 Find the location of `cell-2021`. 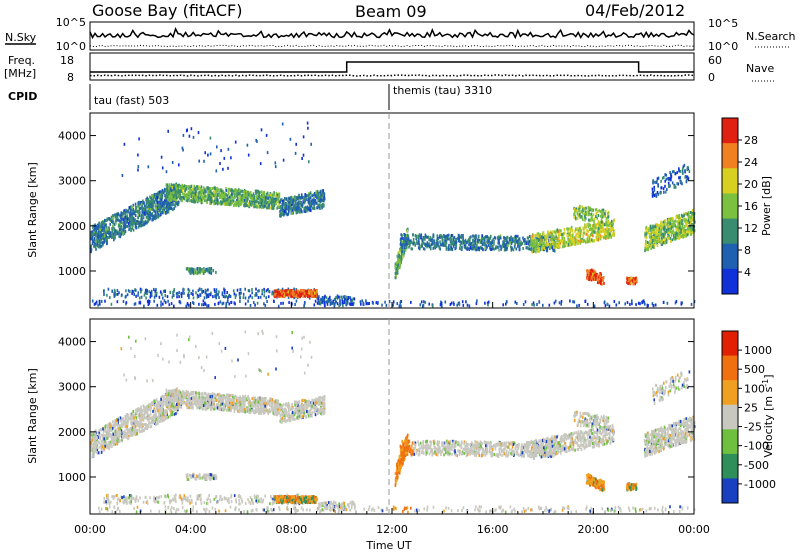

cell-2021 is located at coordinates (287, 209).